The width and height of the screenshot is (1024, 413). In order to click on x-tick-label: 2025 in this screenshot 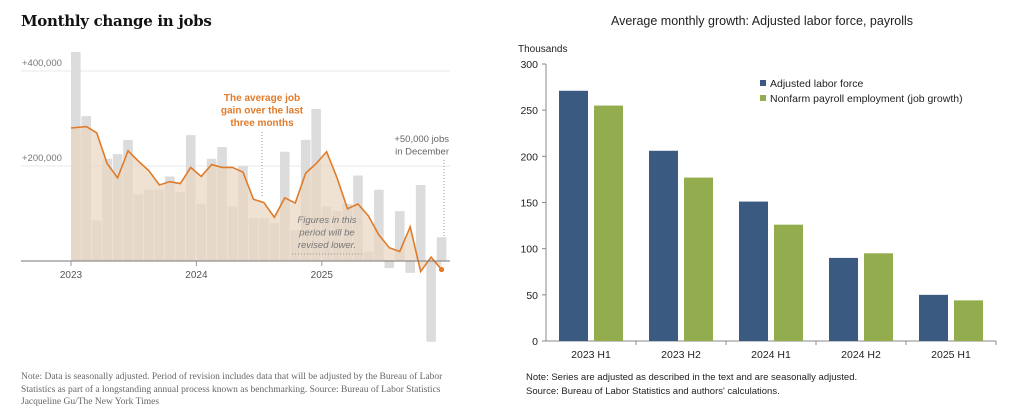, I will do `click(322, 275)`.